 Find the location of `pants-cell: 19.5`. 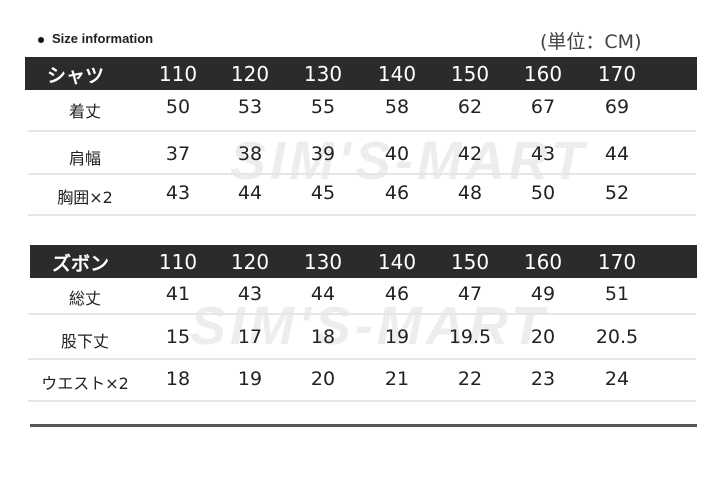

pants-cell: 19.5 is located at coordinates (470, 337).